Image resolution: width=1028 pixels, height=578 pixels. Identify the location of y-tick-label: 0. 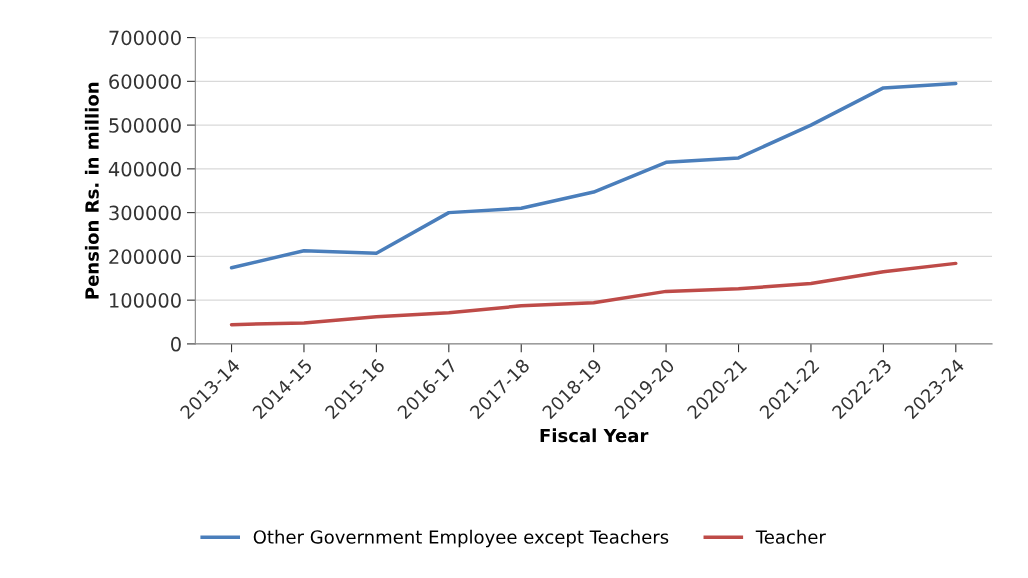
(176, 344).